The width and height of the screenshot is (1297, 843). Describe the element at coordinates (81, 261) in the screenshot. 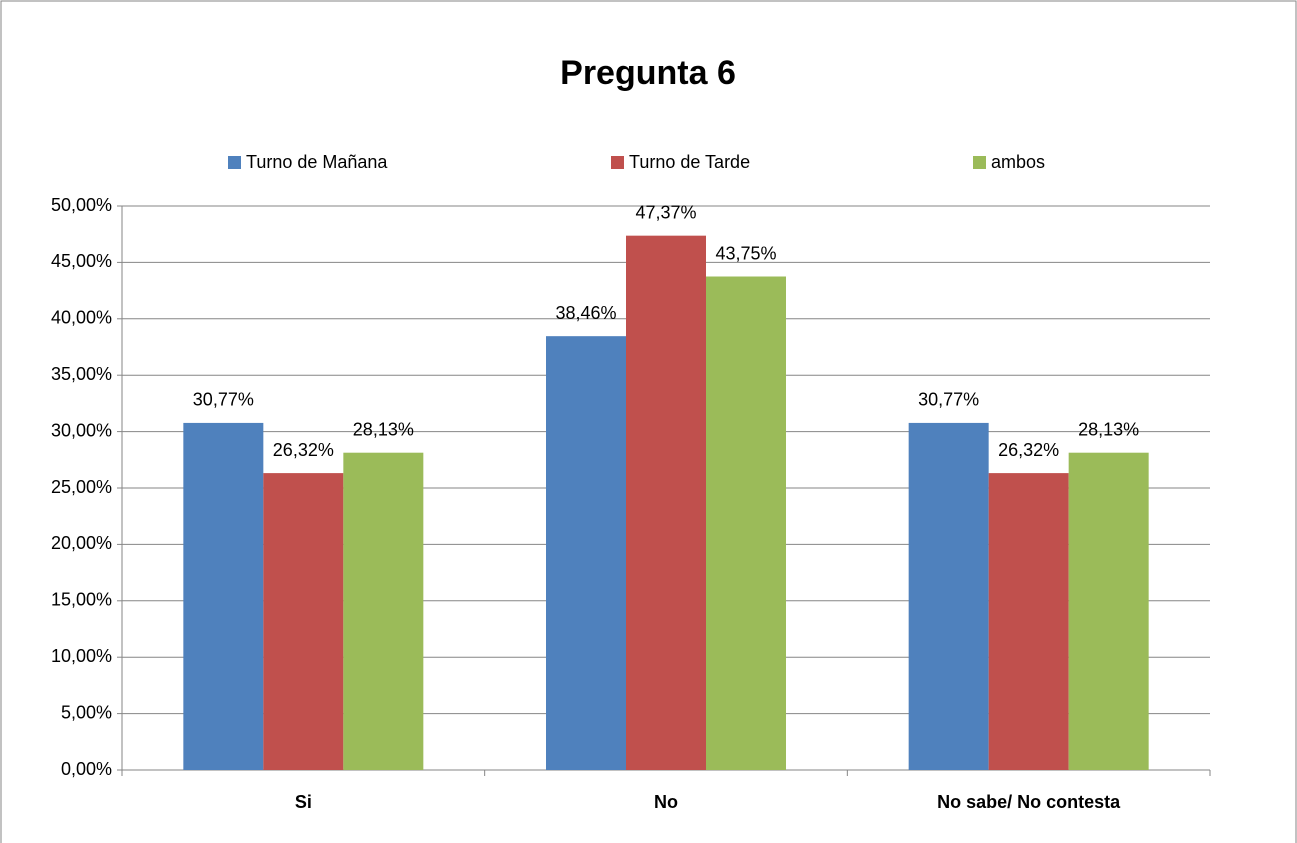

I see `y-tick-label: 45,00%` at that location.